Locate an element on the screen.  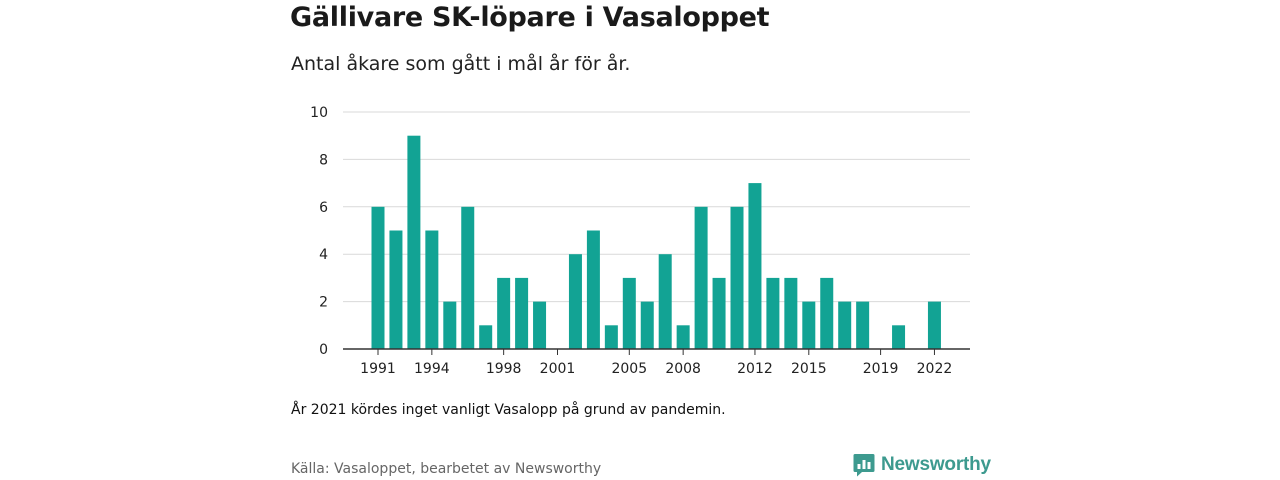
bar-2011 is located at coordinates (737, 277).